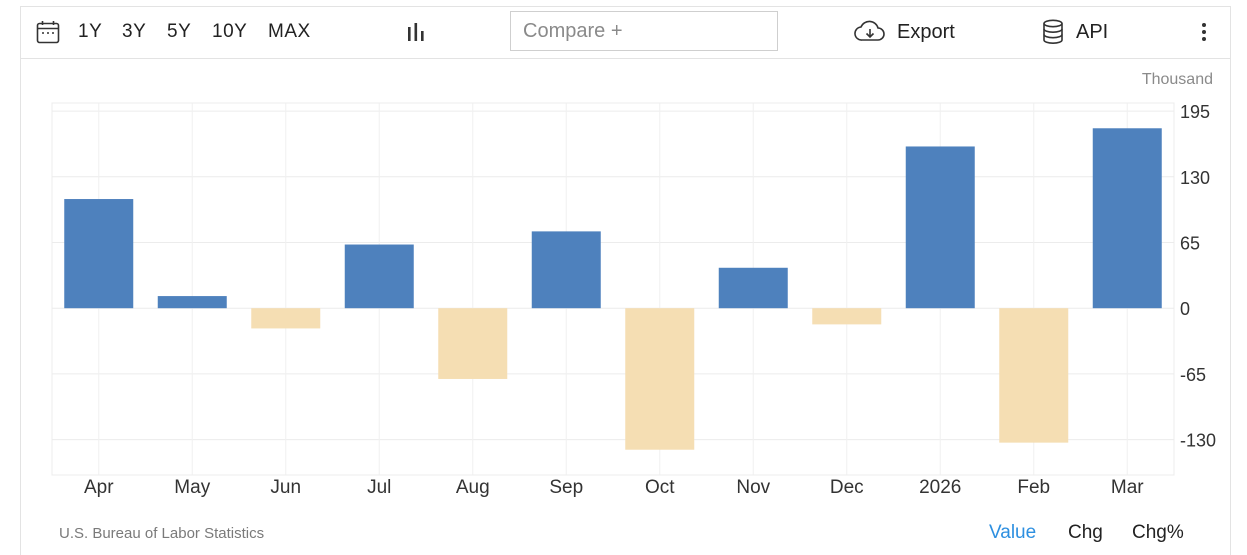 The image size is (1247, 555). Describe the element at coordinates (192, 302) in the screenshot. I see `bar-may` at that location.